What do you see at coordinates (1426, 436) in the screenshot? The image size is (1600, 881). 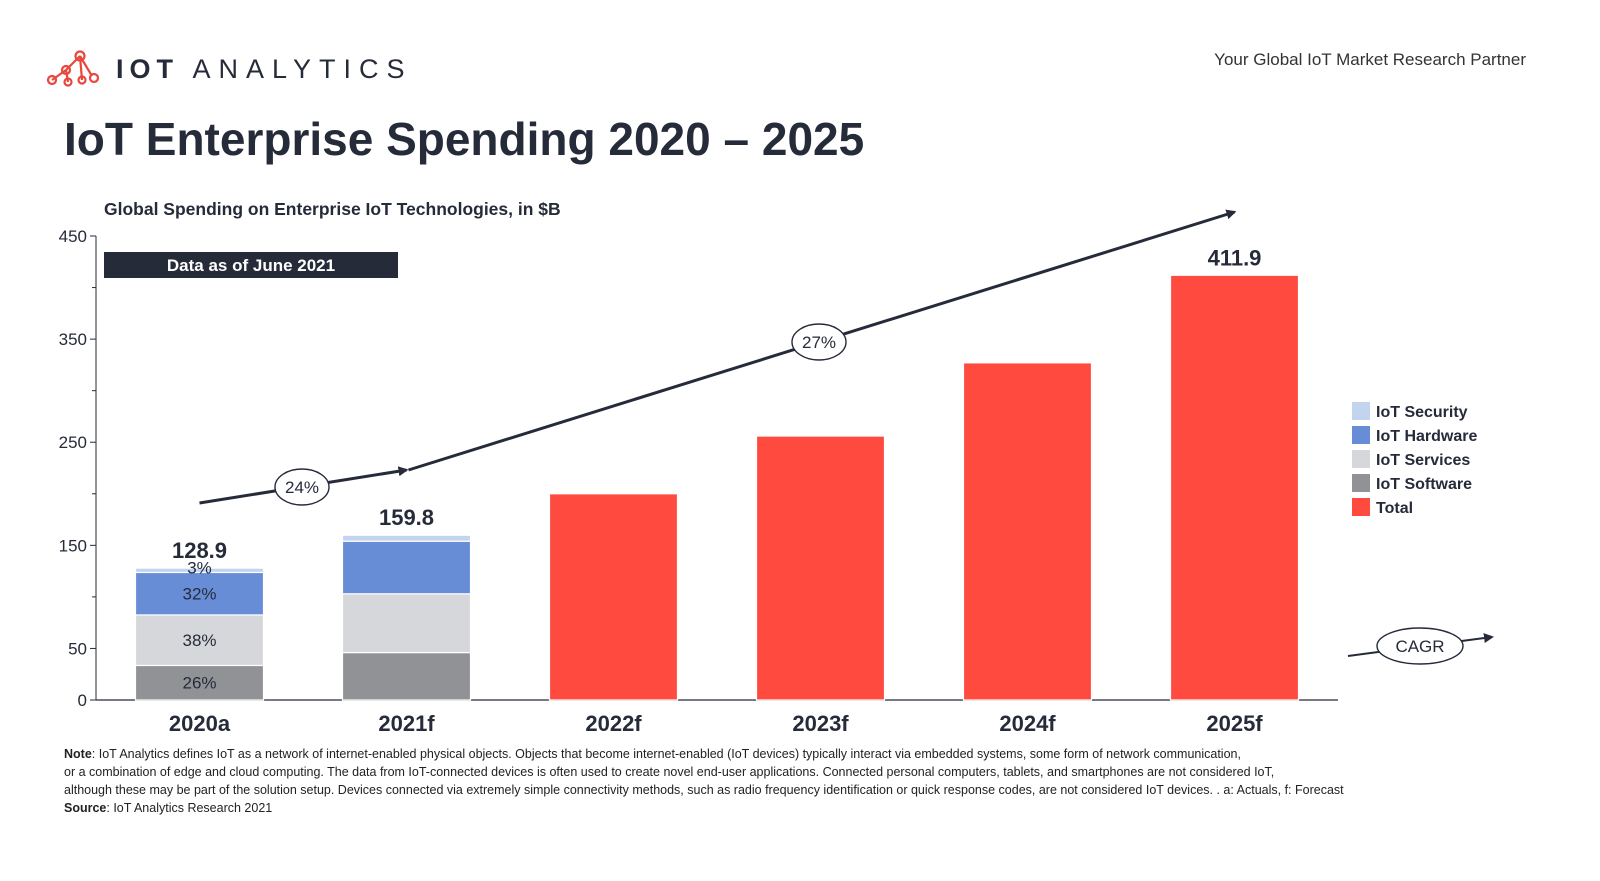 I see `legend-label: IoT Hardware` at bounding box center [1426, 436].